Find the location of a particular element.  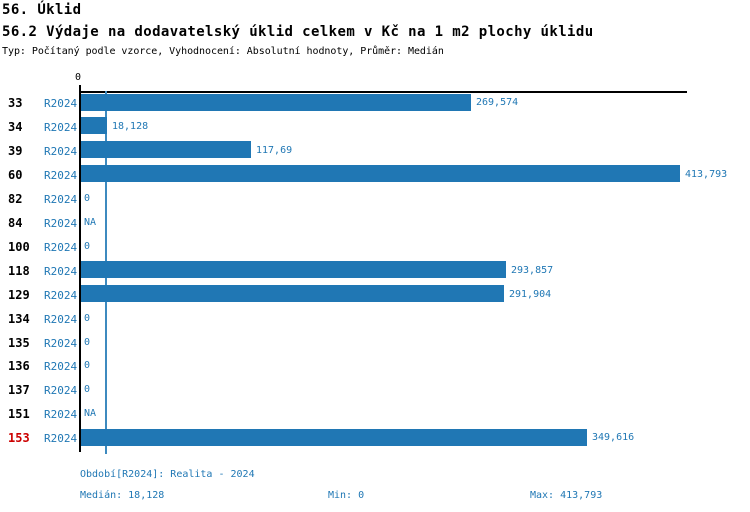

footer-median-label: Medián: 18,128 is located at coordinates (122, 495).